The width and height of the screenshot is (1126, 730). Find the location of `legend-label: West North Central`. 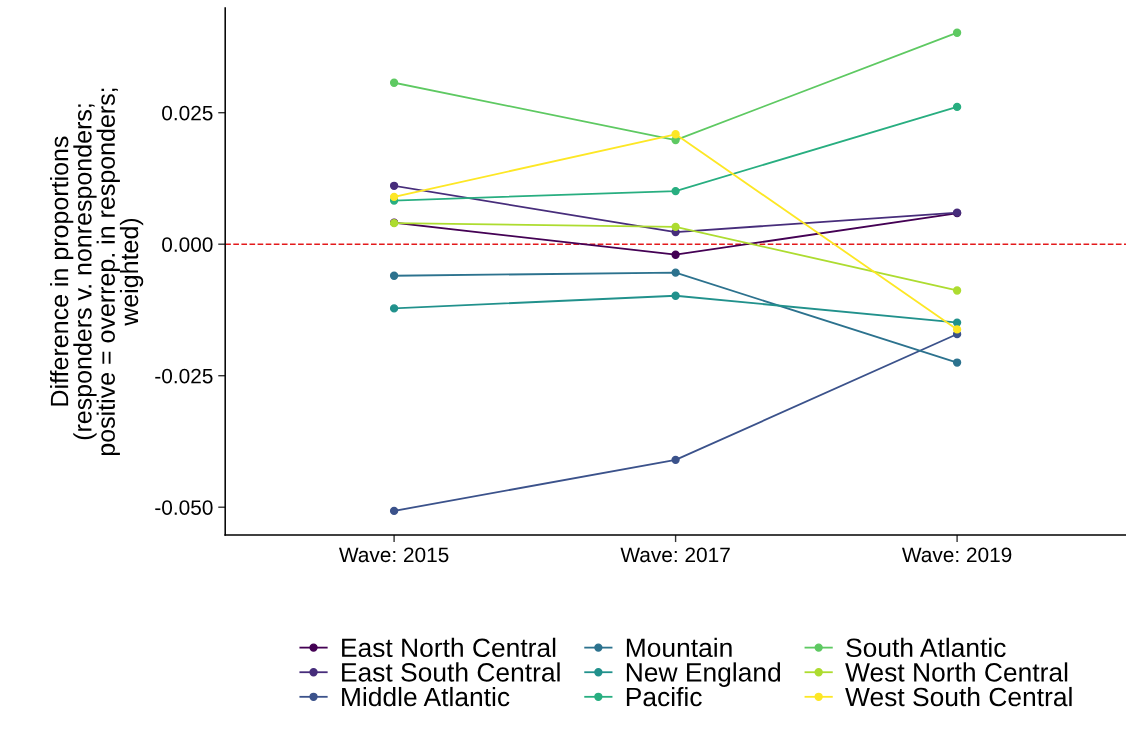

legend-label: West North Central is located at coordinates (956, 672).